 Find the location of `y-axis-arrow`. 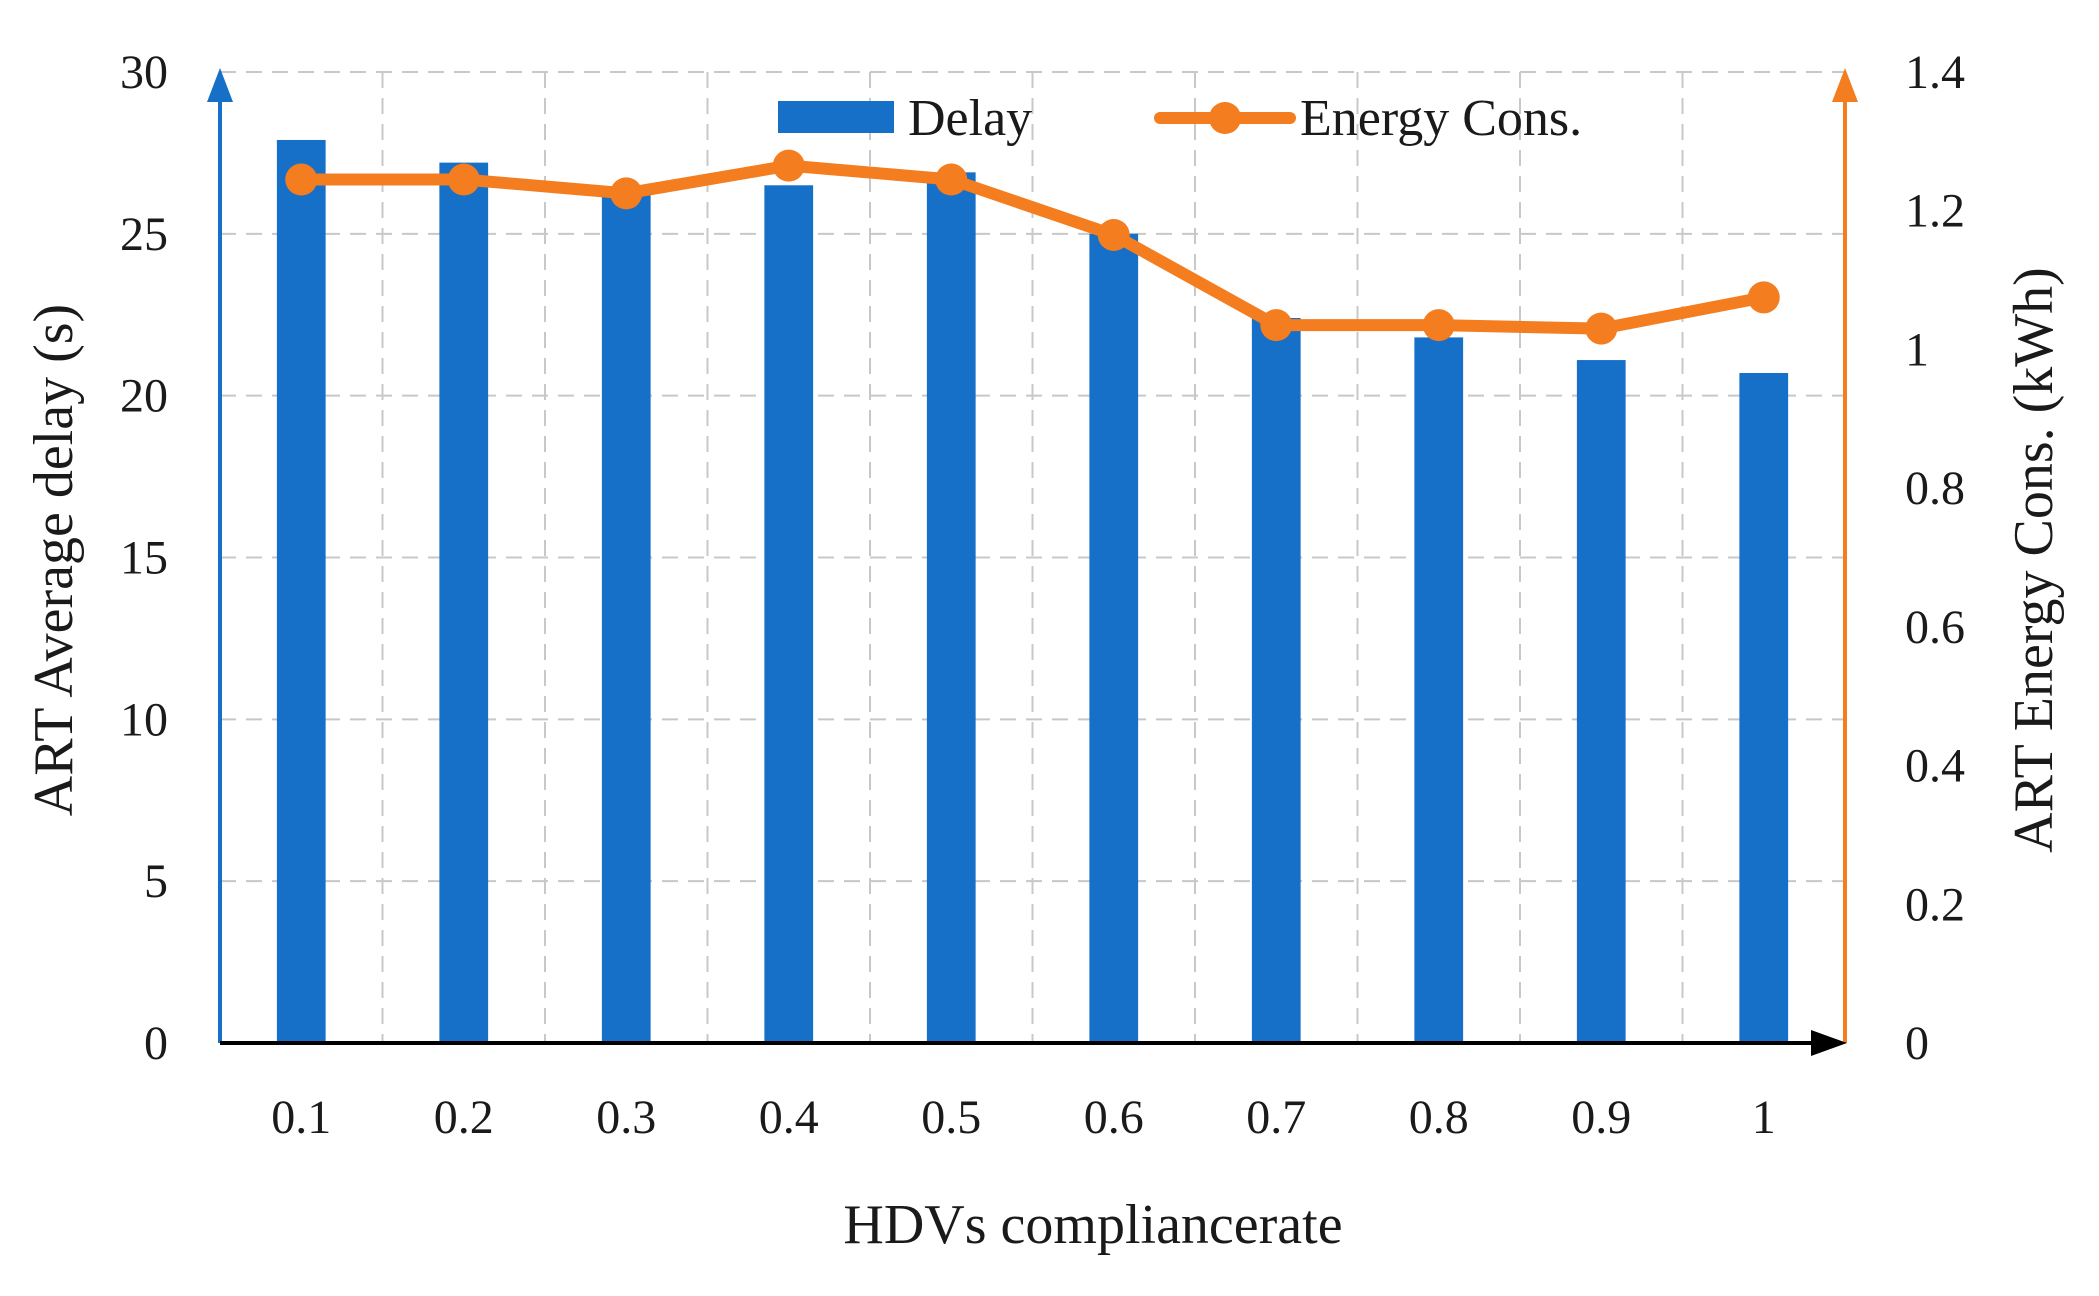

y-axis-arrow is located at coordinates (220, 85).